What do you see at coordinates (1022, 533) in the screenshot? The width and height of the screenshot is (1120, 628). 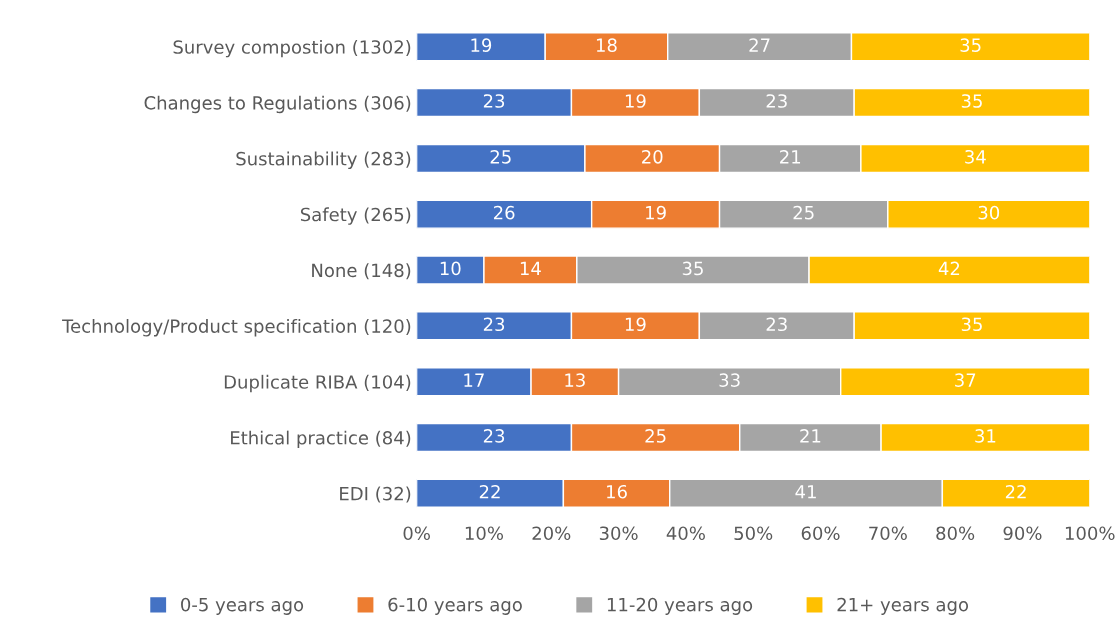 I see `x-tick-label: 90%` at bounding box center [1022, 533].